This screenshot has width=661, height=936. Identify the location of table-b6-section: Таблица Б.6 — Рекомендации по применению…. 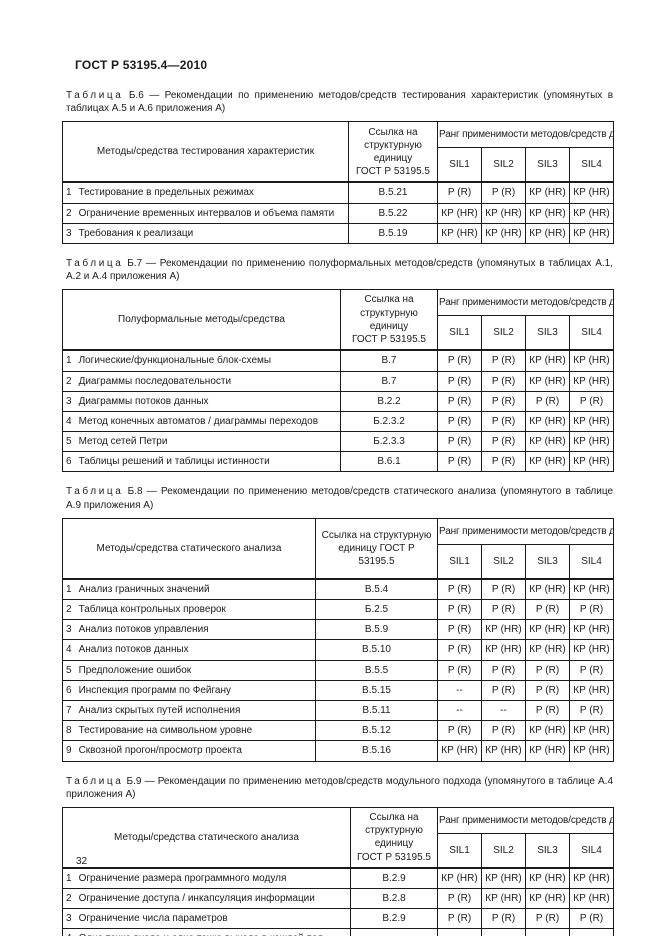
(338, 166).